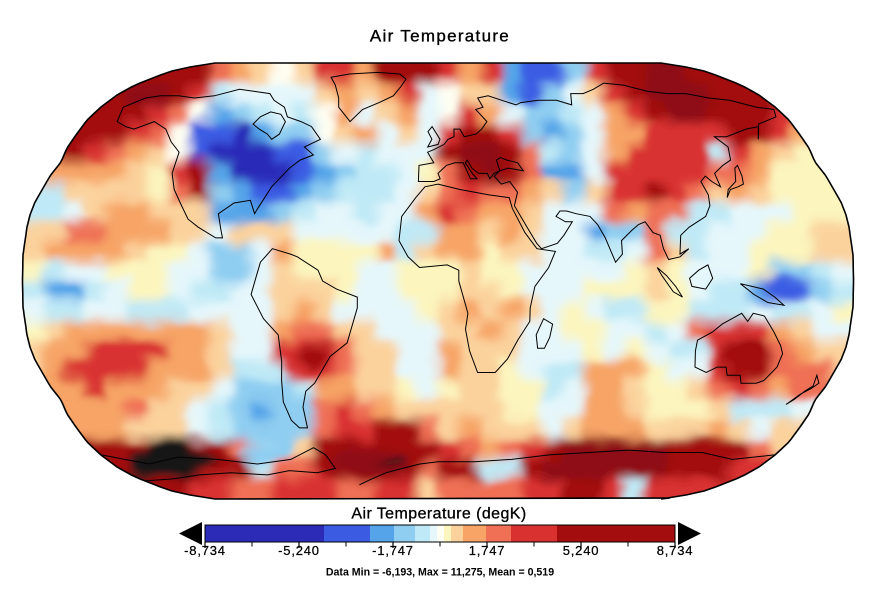 The image size is (880, 592). Describe the element at coordinates (205, 550) in the screenshot. I see `svg-text: -8,734` at that location.